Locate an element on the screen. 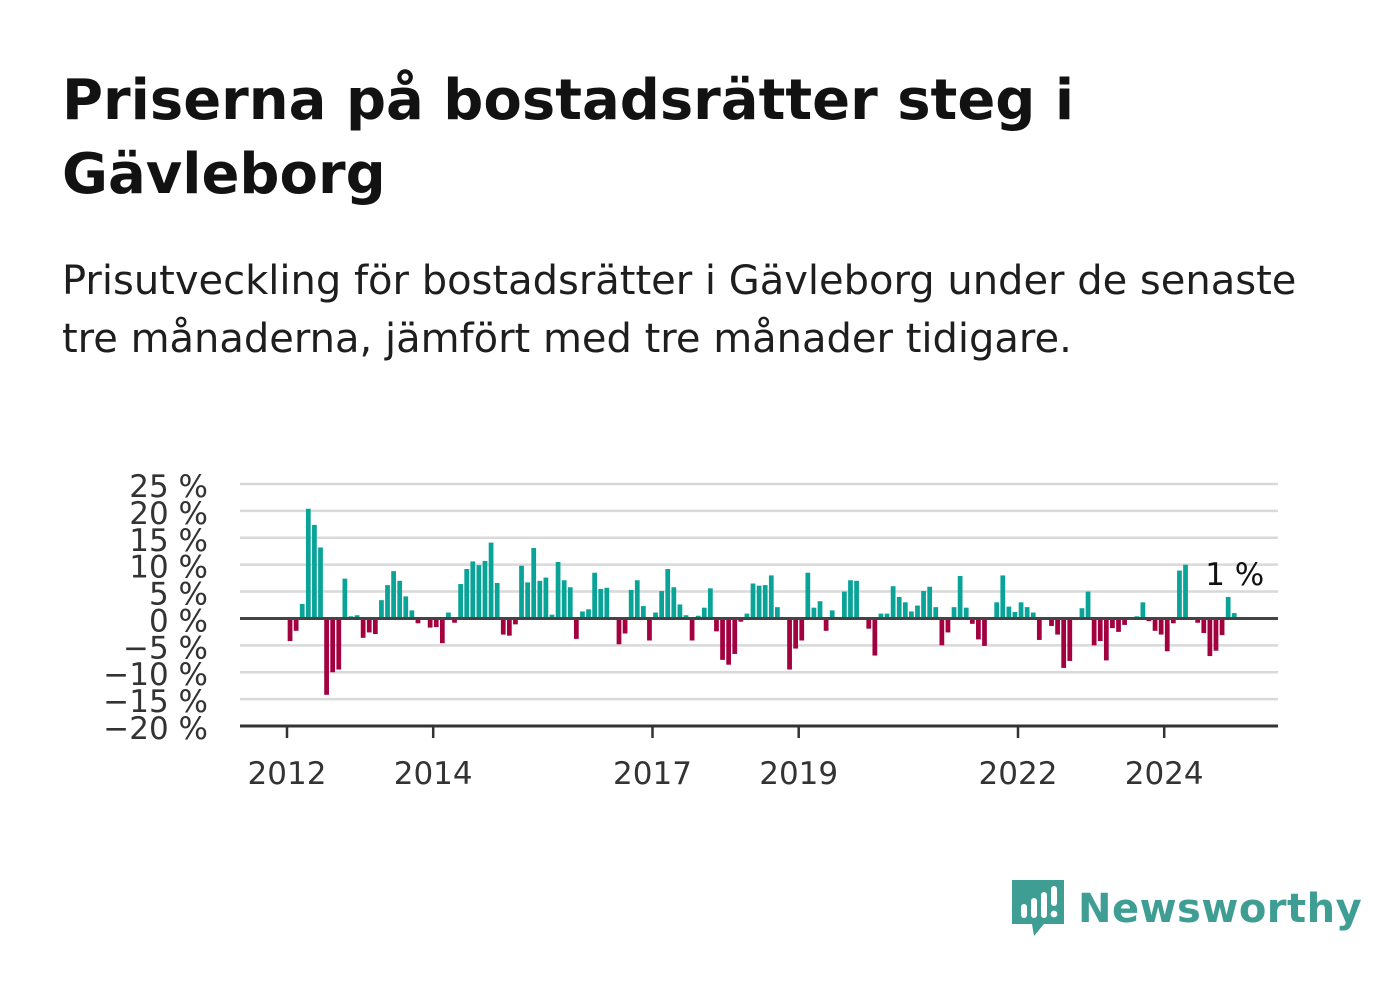 This screenshot has width=1382, height=999. brand-name: Newsworthy is located at coordinates (1220, 909).